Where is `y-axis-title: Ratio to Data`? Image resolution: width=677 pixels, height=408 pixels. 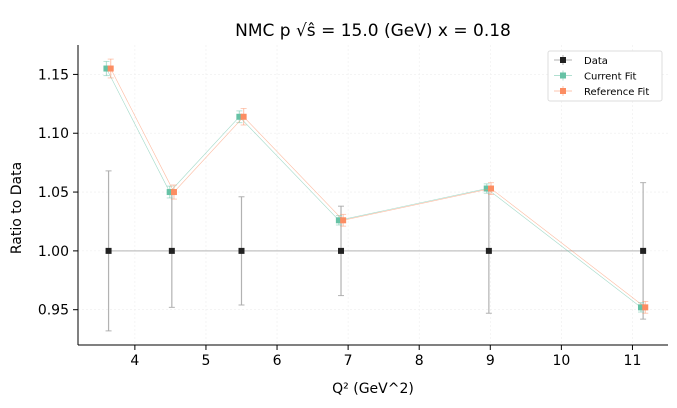
y-axis-title: Ratio to Data is located at coordinates (17, 208).